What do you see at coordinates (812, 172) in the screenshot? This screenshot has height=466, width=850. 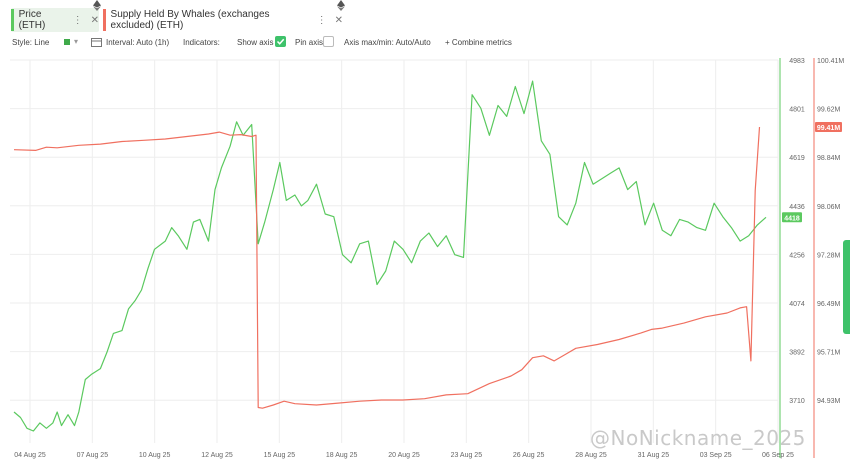 I see `current-value-badges: 4418 99.41M` at bounding box center [812, 172].